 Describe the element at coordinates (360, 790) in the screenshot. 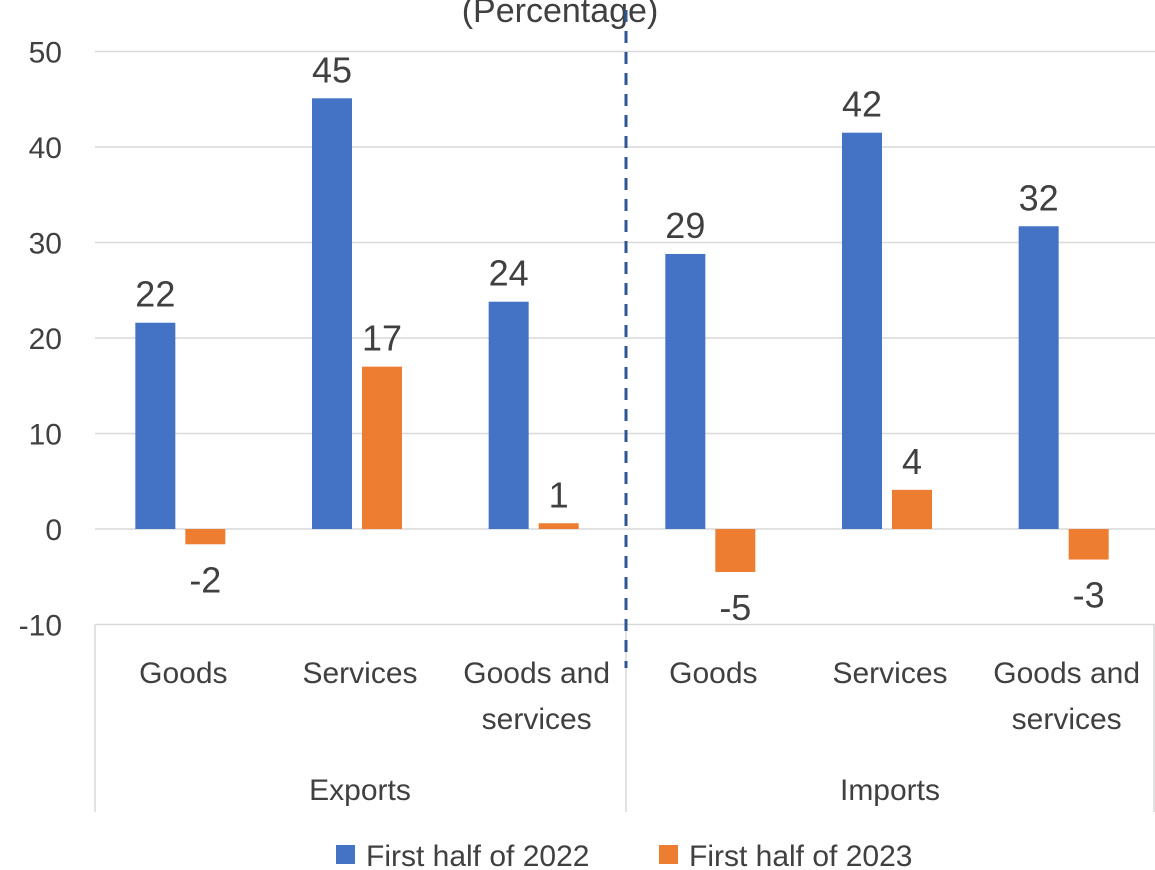

I see `group-label: Exports` at that location.